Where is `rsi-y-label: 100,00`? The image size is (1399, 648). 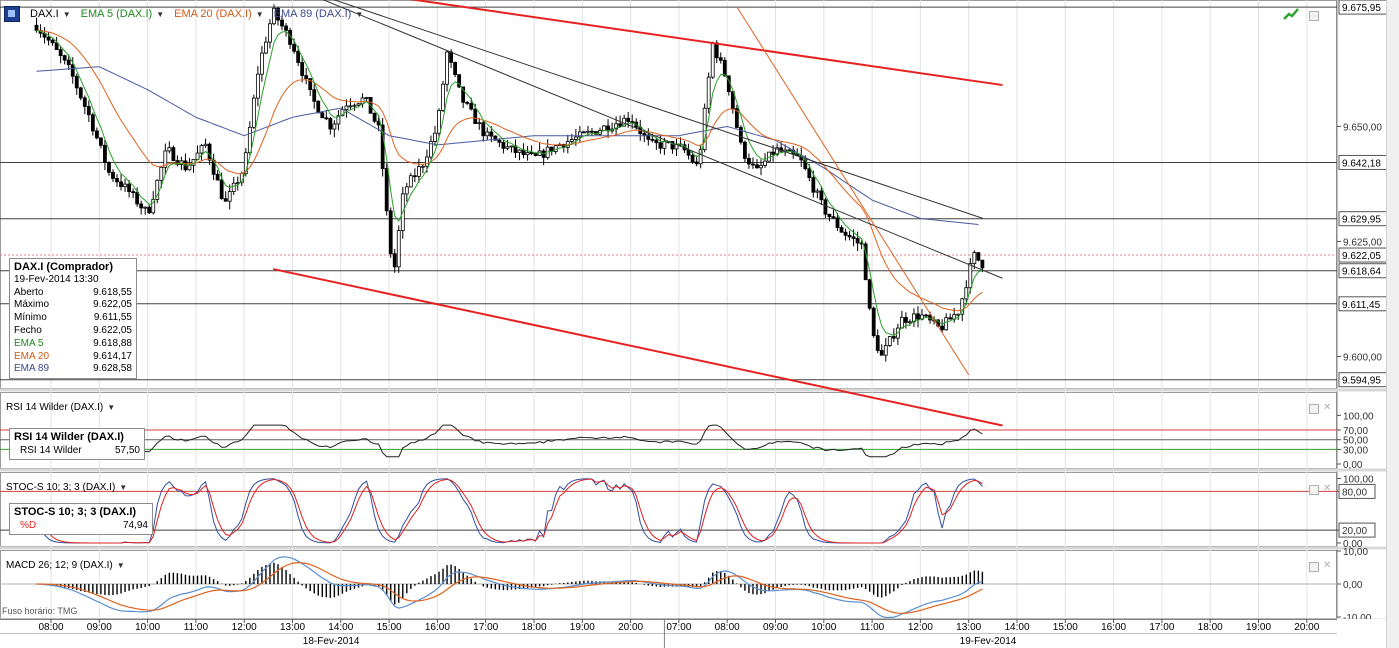 rsi-y-label: 100,00 is located at coordinates (1358, 416).